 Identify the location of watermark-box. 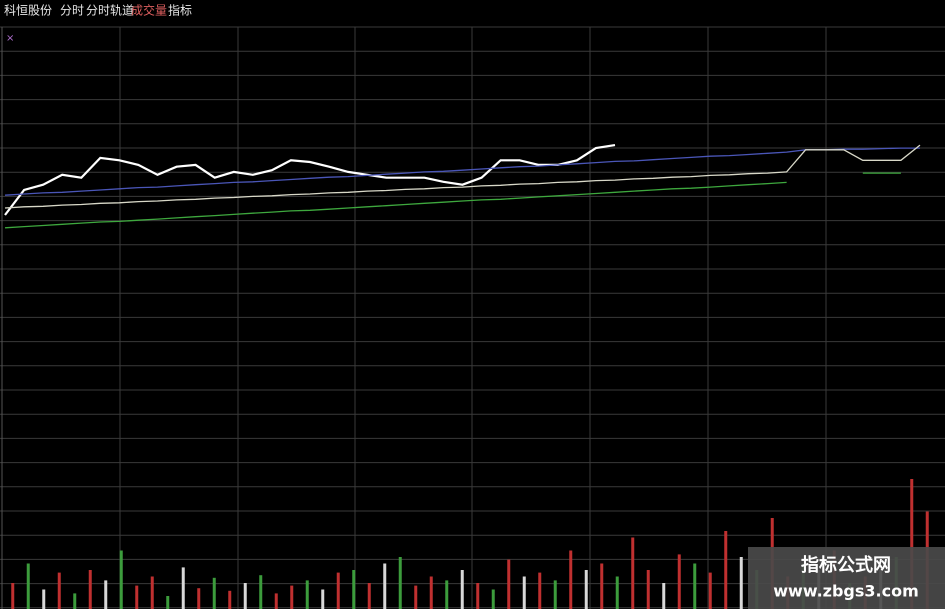
(846, 578).